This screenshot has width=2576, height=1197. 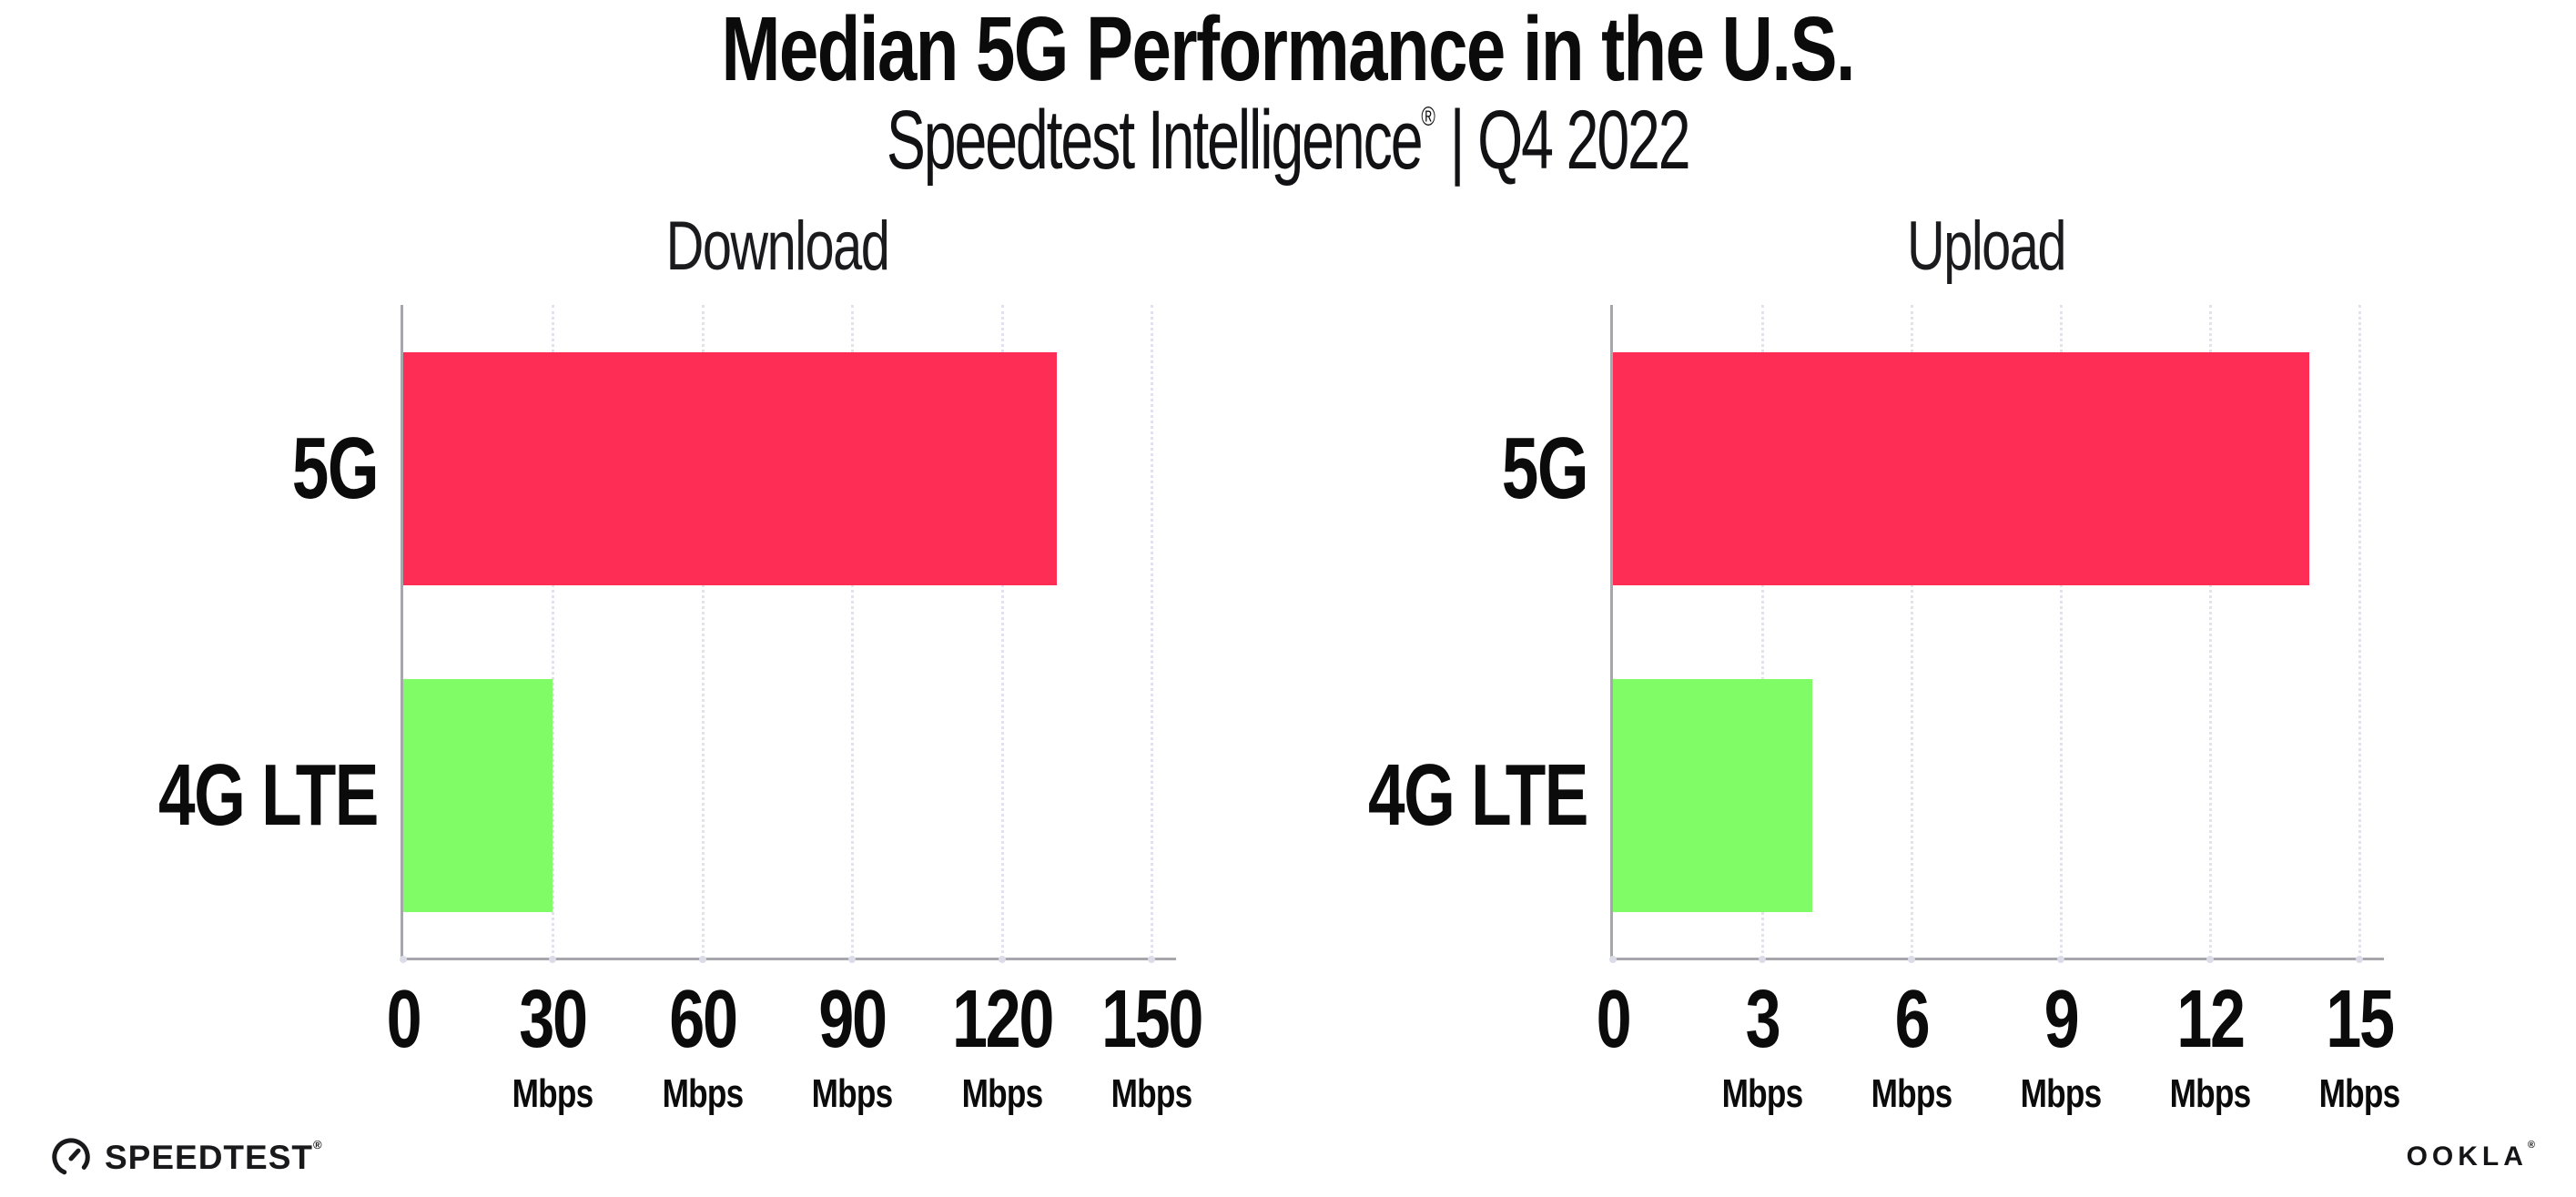 I want to click on page-subtitle: Speedtest Intelligence® | Q4 2022, so click(x=1289, y=140).